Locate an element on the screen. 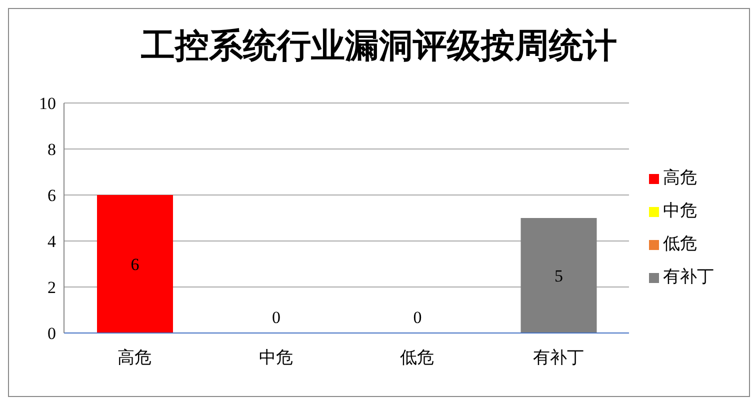  y-tick-label: 2 is located at coordinates (52, 288).